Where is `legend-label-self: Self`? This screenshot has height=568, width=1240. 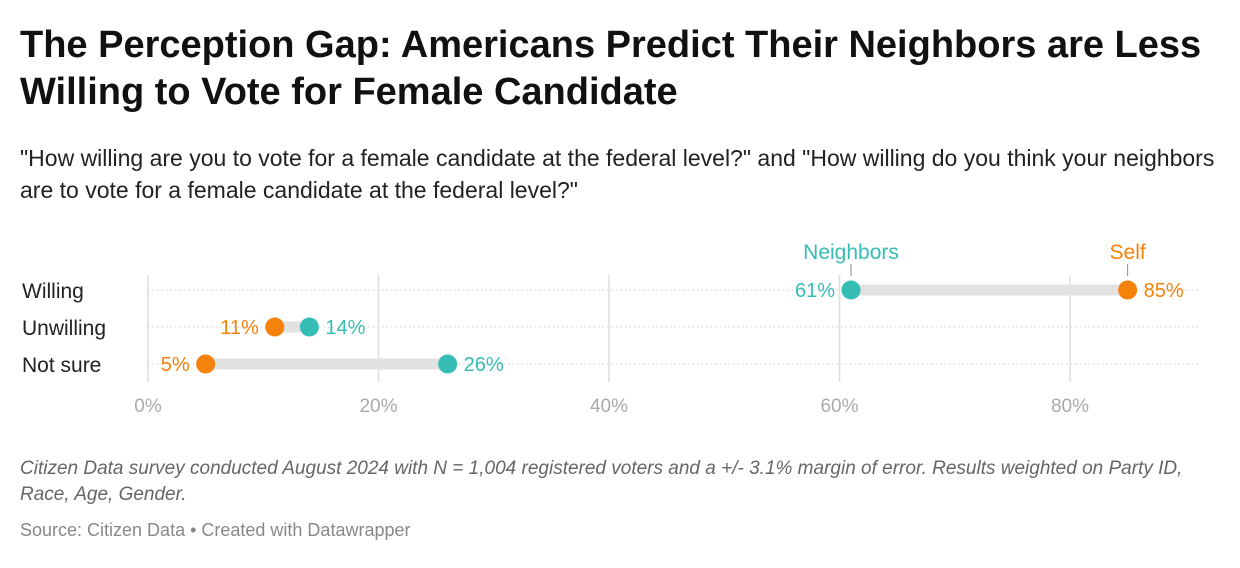
legend-label-self: Self is located at coordinates (1128, 252).